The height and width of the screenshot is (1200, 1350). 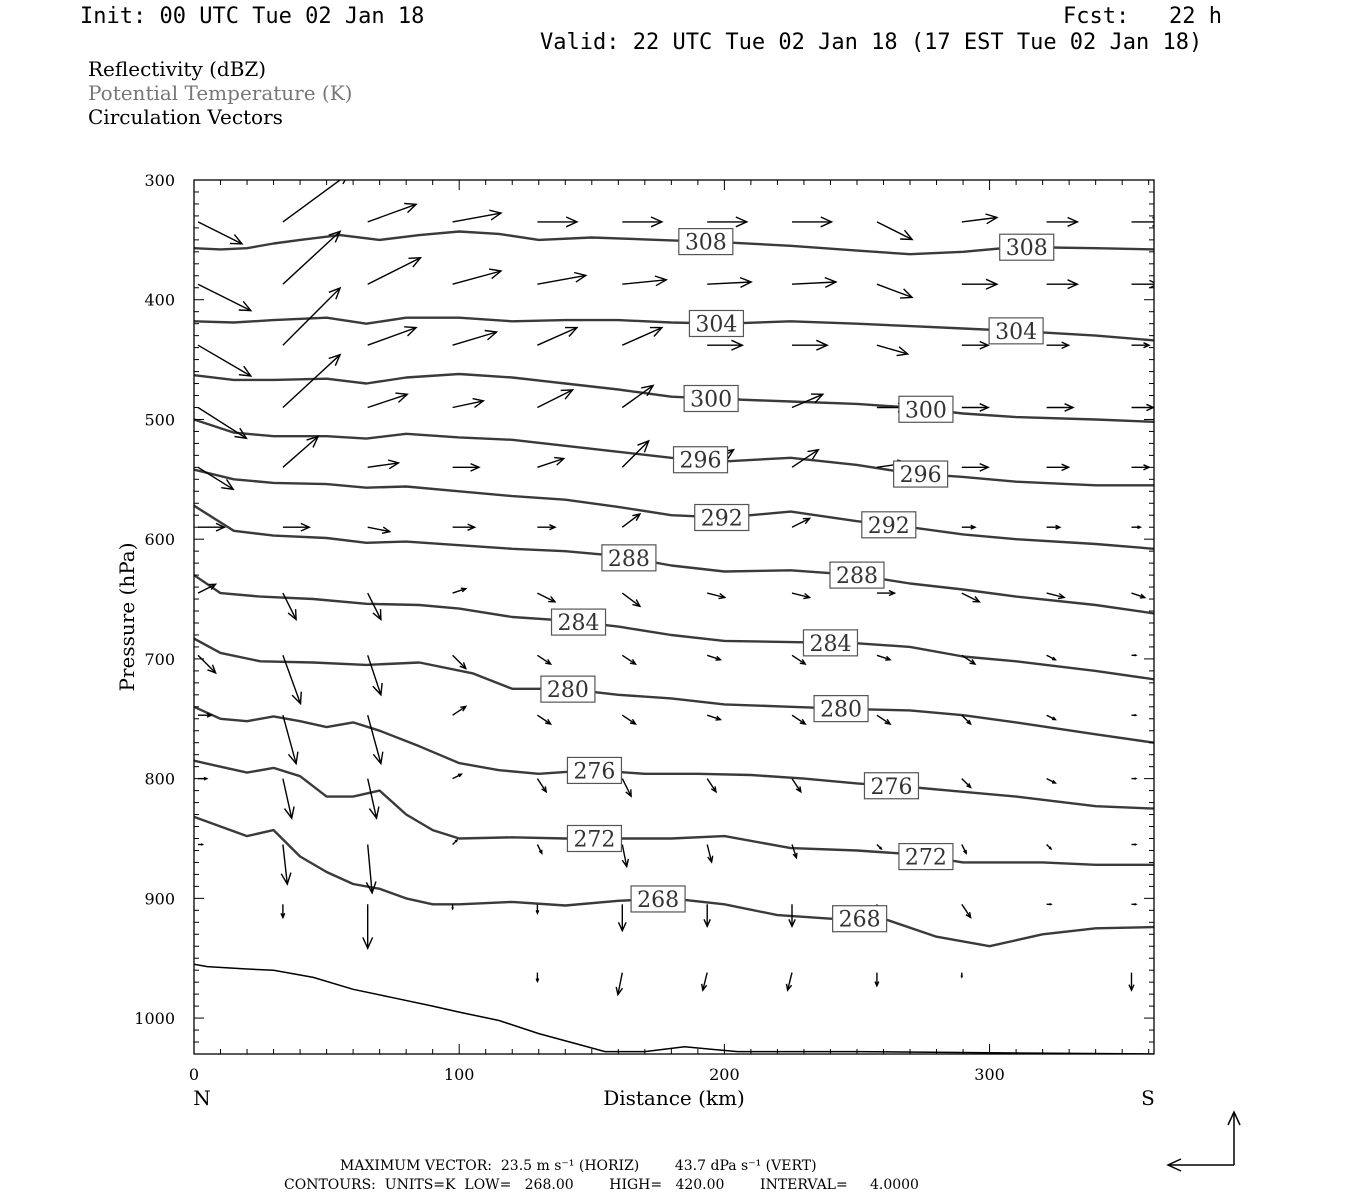 What do you see at coordinates (1148, 1098) in the screenshot?
I see `south-end-label: S` at bounding box center [1148, 1098].